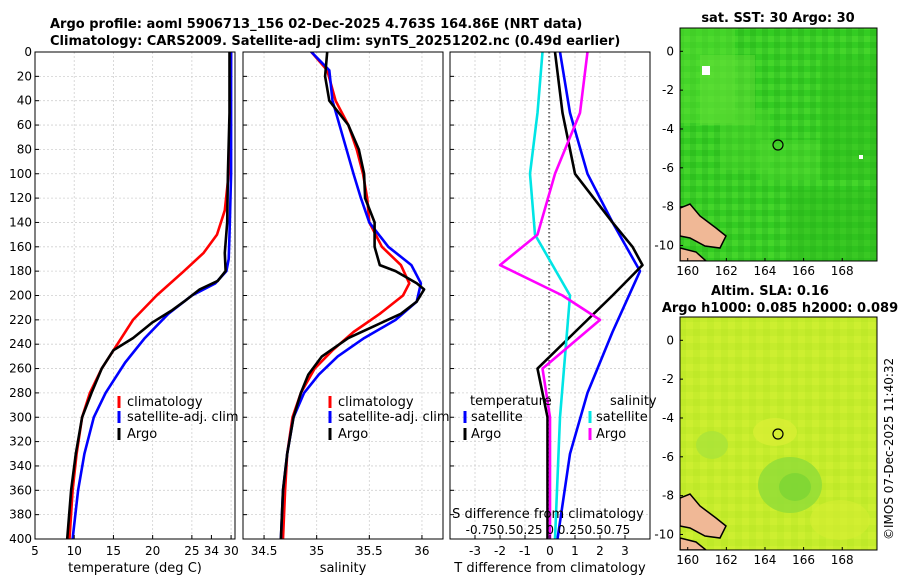  What do you see at coordinates (548, 514) in the screenshot?
I see `s-difference-label: S difference from climatology` at bounding box center [548, 514].